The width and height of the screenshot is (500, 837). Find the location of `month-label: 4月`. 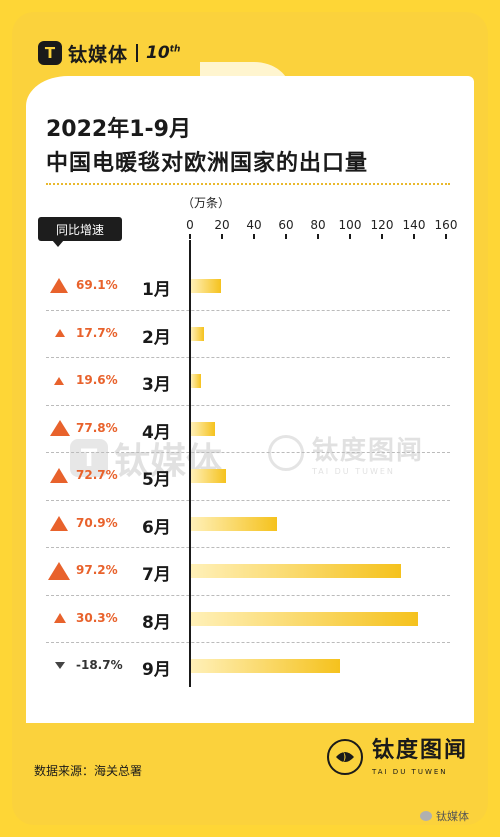

month-label: 4月 is located at coordinates (156, 432).